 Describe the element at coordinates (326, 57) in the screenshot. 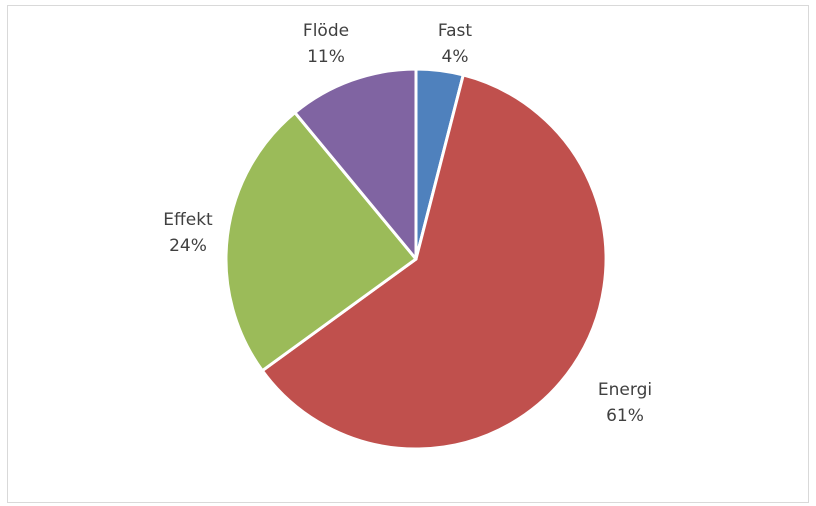

I see `slice-label-percent: 11%` at that location.